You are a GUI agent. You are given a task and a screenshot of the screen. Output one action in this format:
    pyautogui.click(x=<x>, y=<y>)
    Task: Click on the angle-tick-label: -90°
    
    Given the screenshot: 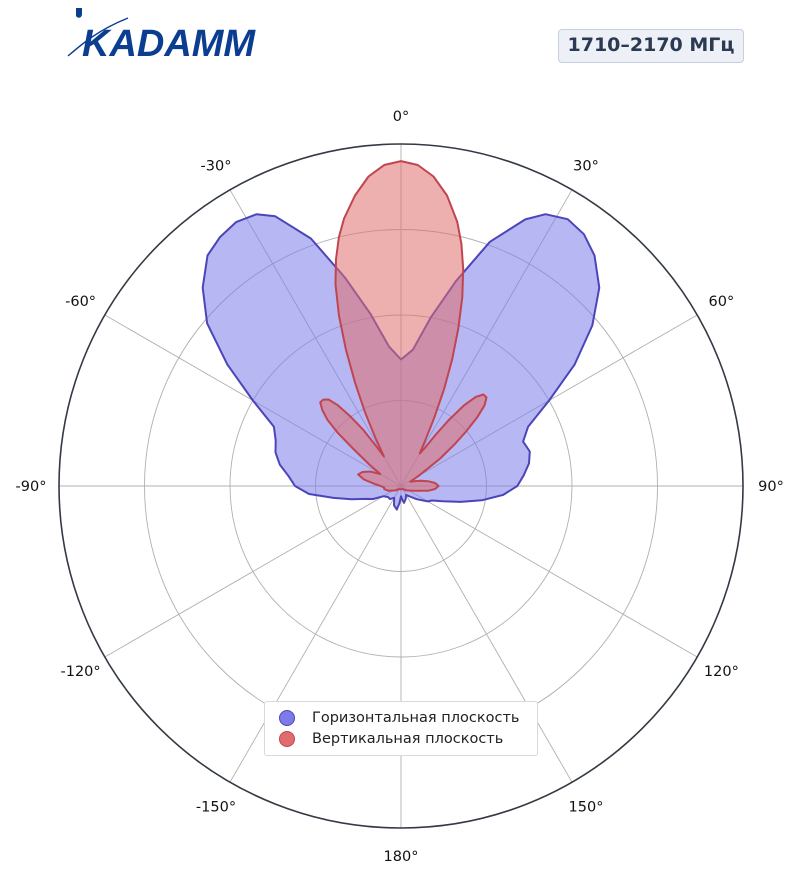 What is the action you would take?
    pyautogui.click(x=31, y=487)
    